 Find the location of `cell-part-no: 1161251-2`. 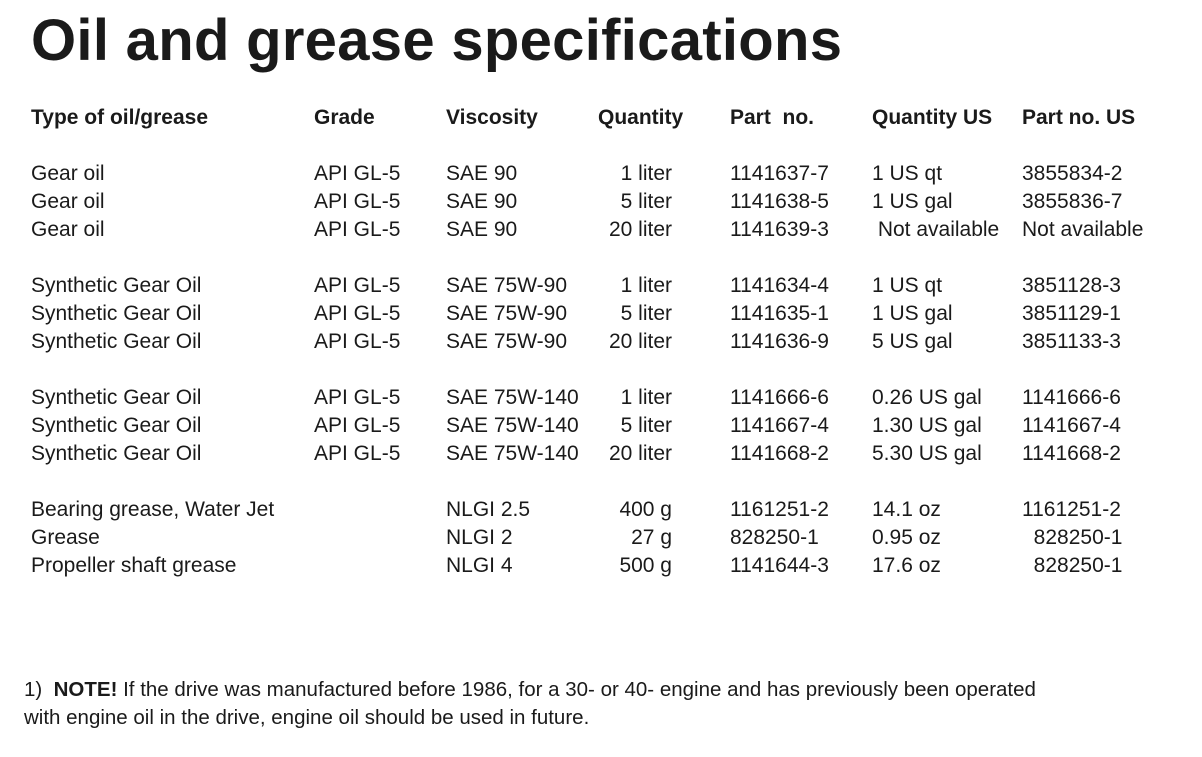

cell-part-no: 1161251-2 is located at coordinates (779, 509).